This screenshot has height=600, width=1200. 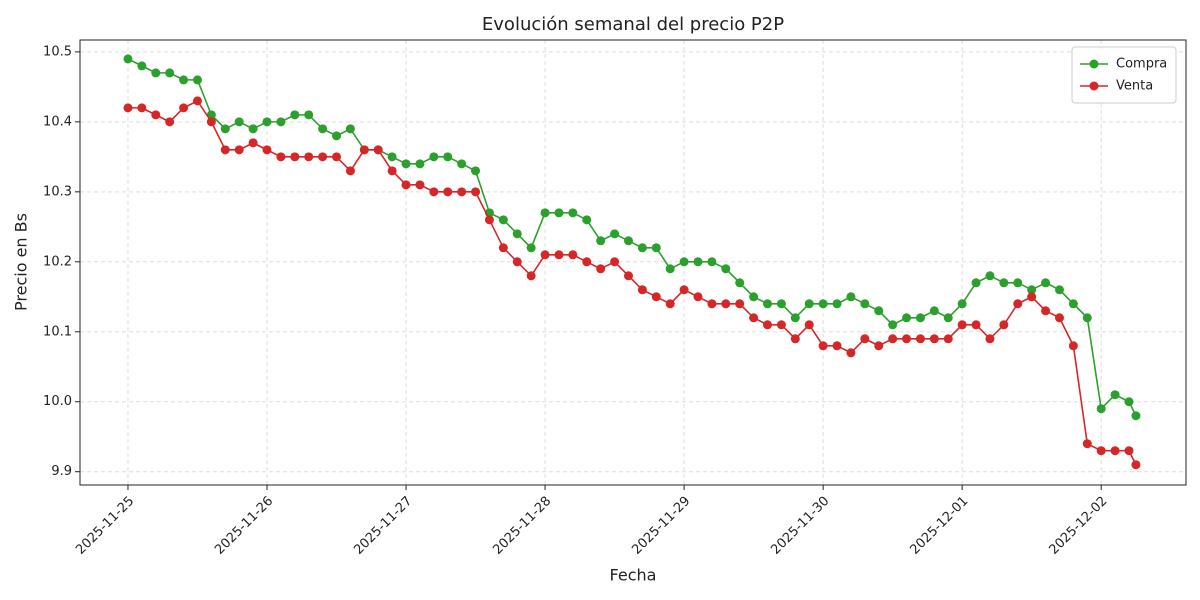 I want to click on y-axis-label: Precio en Bs, so click(x=21, y=262).